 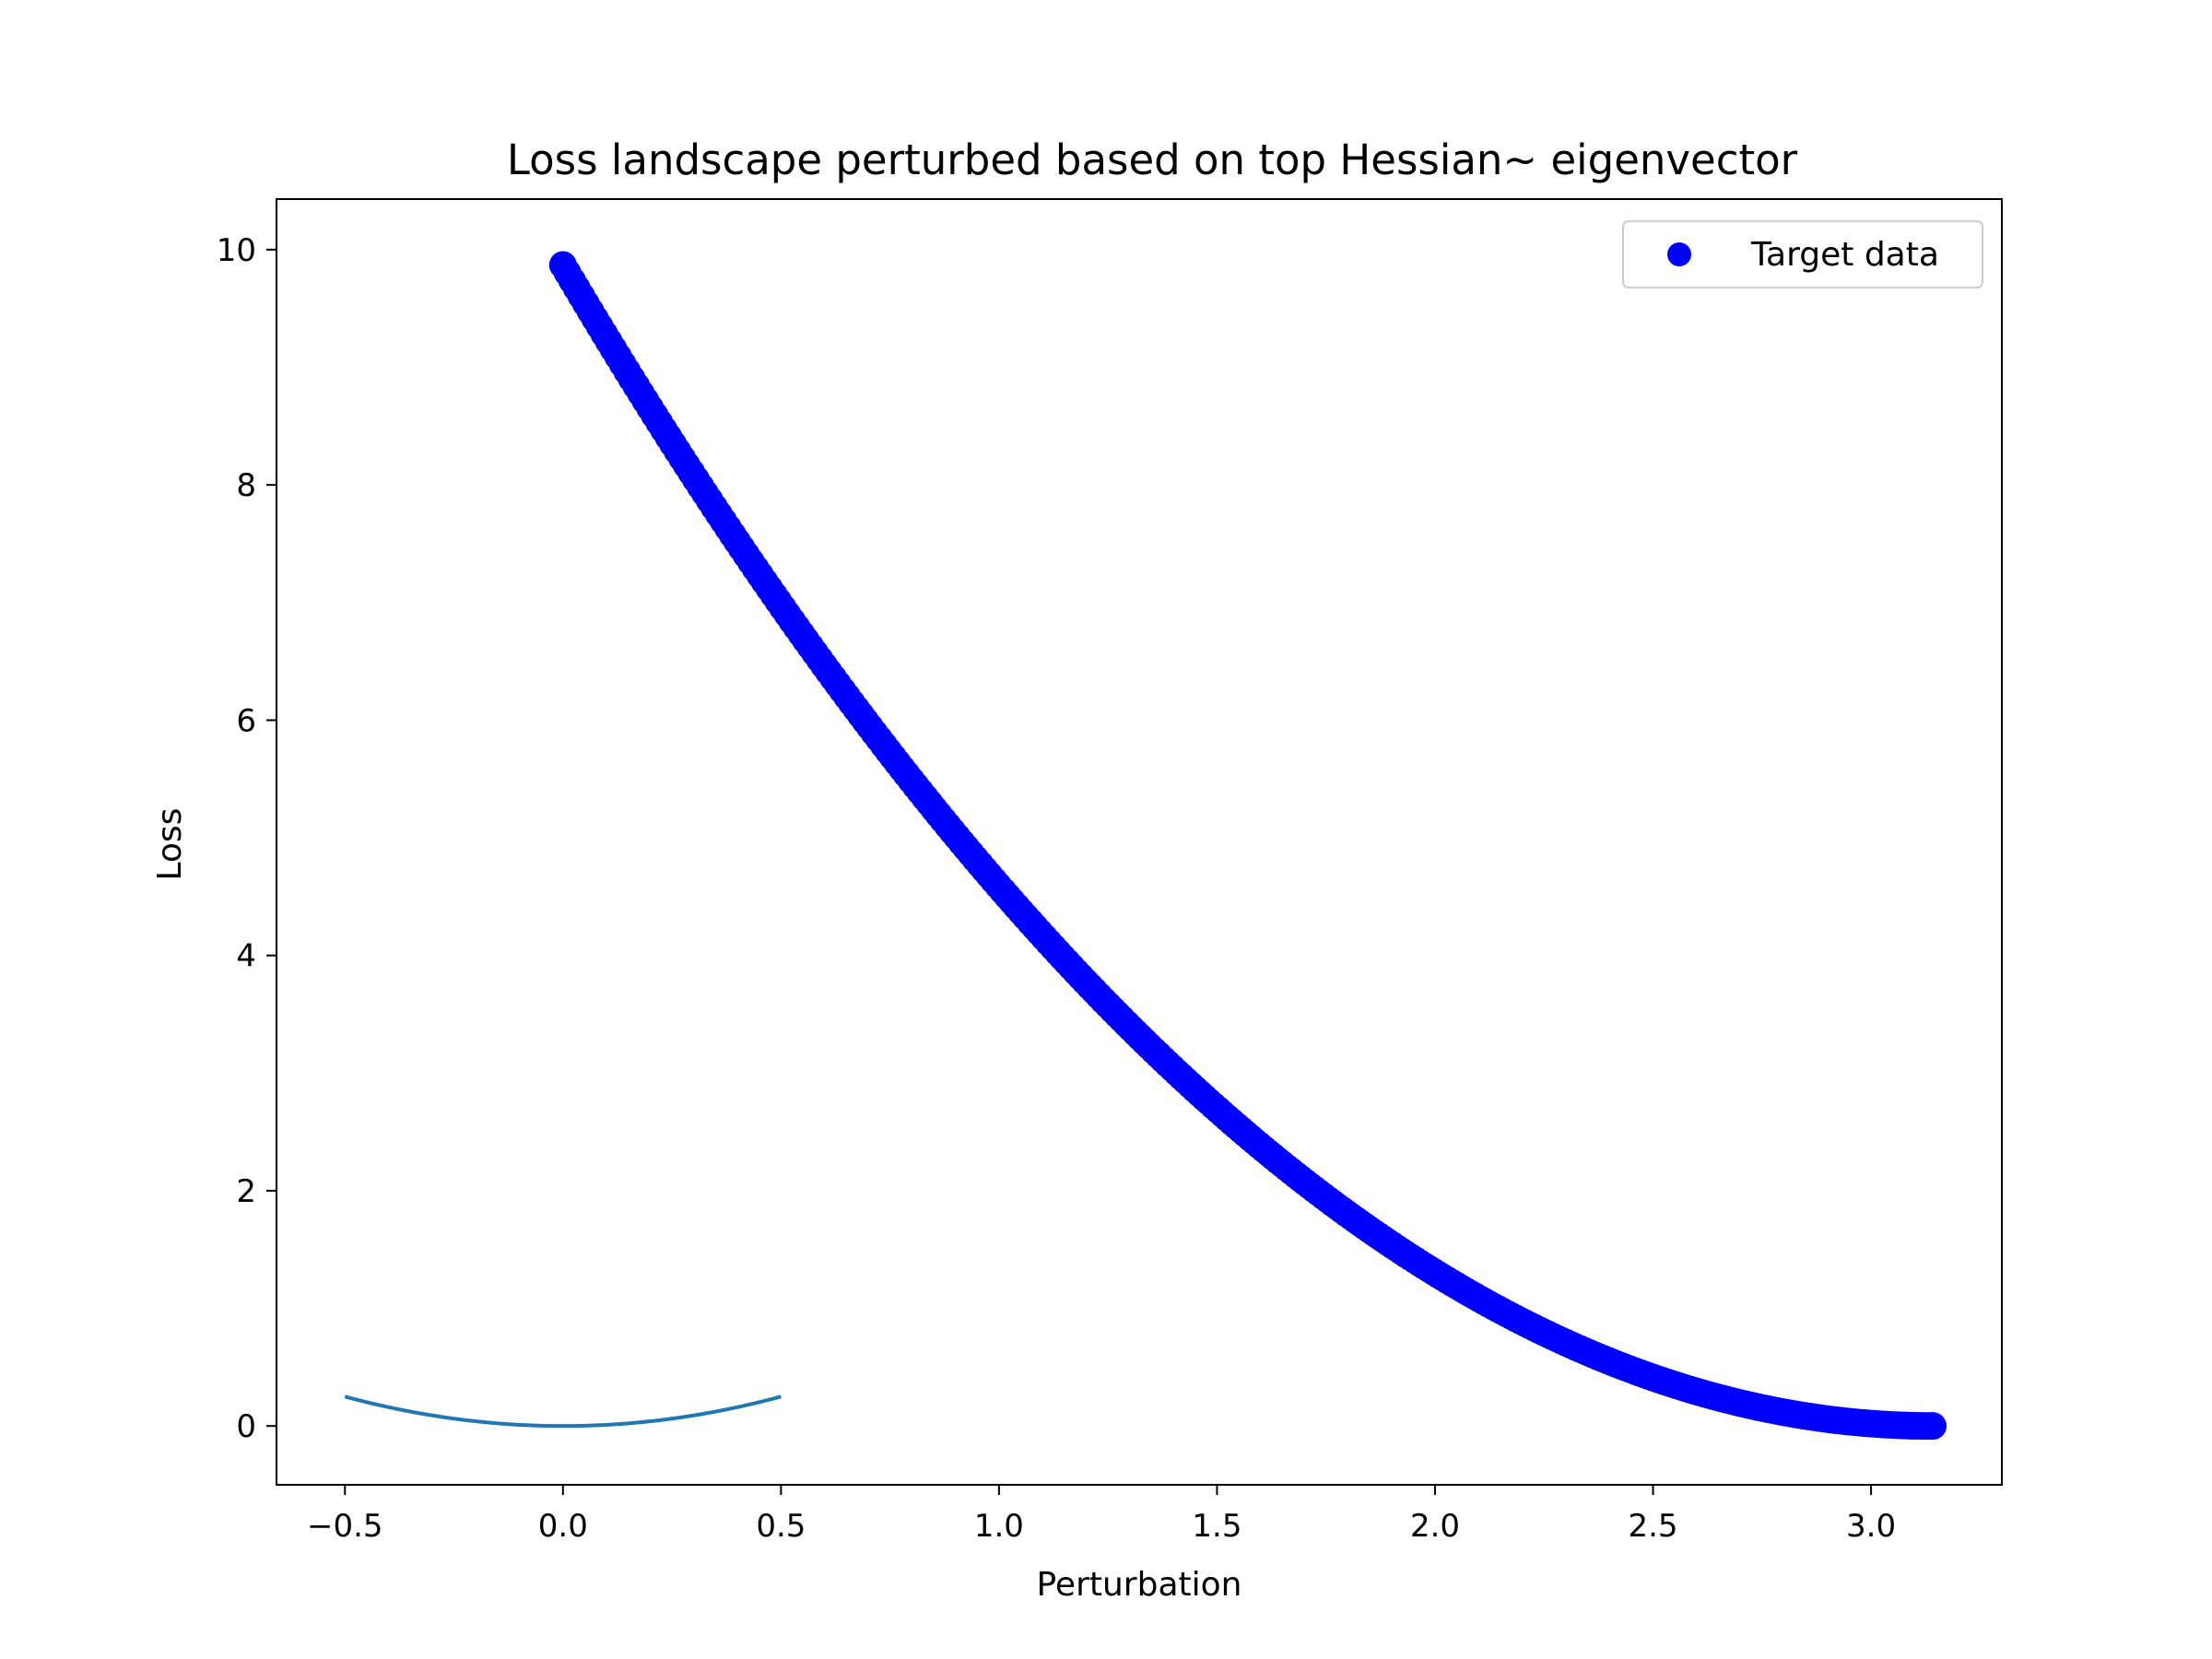 What do you see at coordinates (781, 1526) in the screenshot?
I see `x-tick-label: 0.5` at bounding box center [781, 1526].